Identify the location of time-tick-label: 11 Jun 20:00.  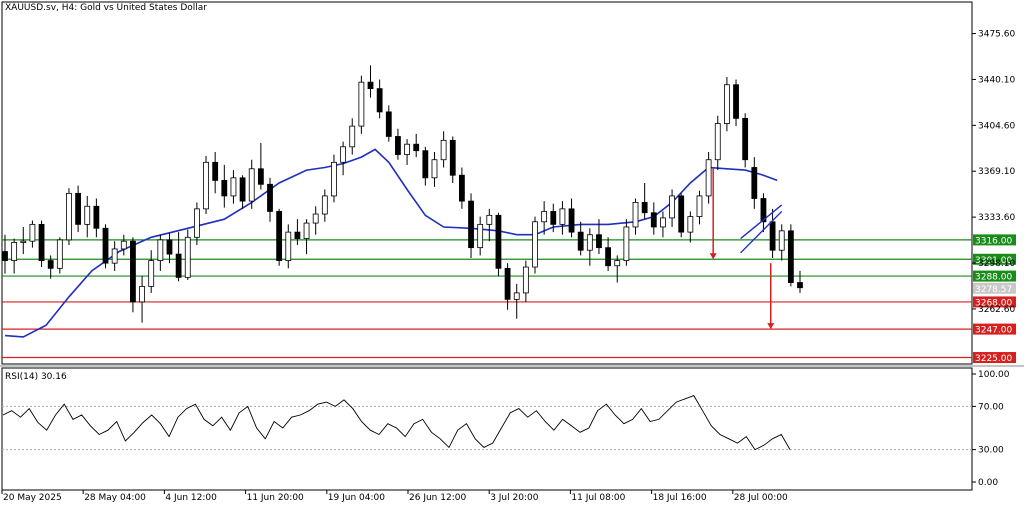
(275, 498).